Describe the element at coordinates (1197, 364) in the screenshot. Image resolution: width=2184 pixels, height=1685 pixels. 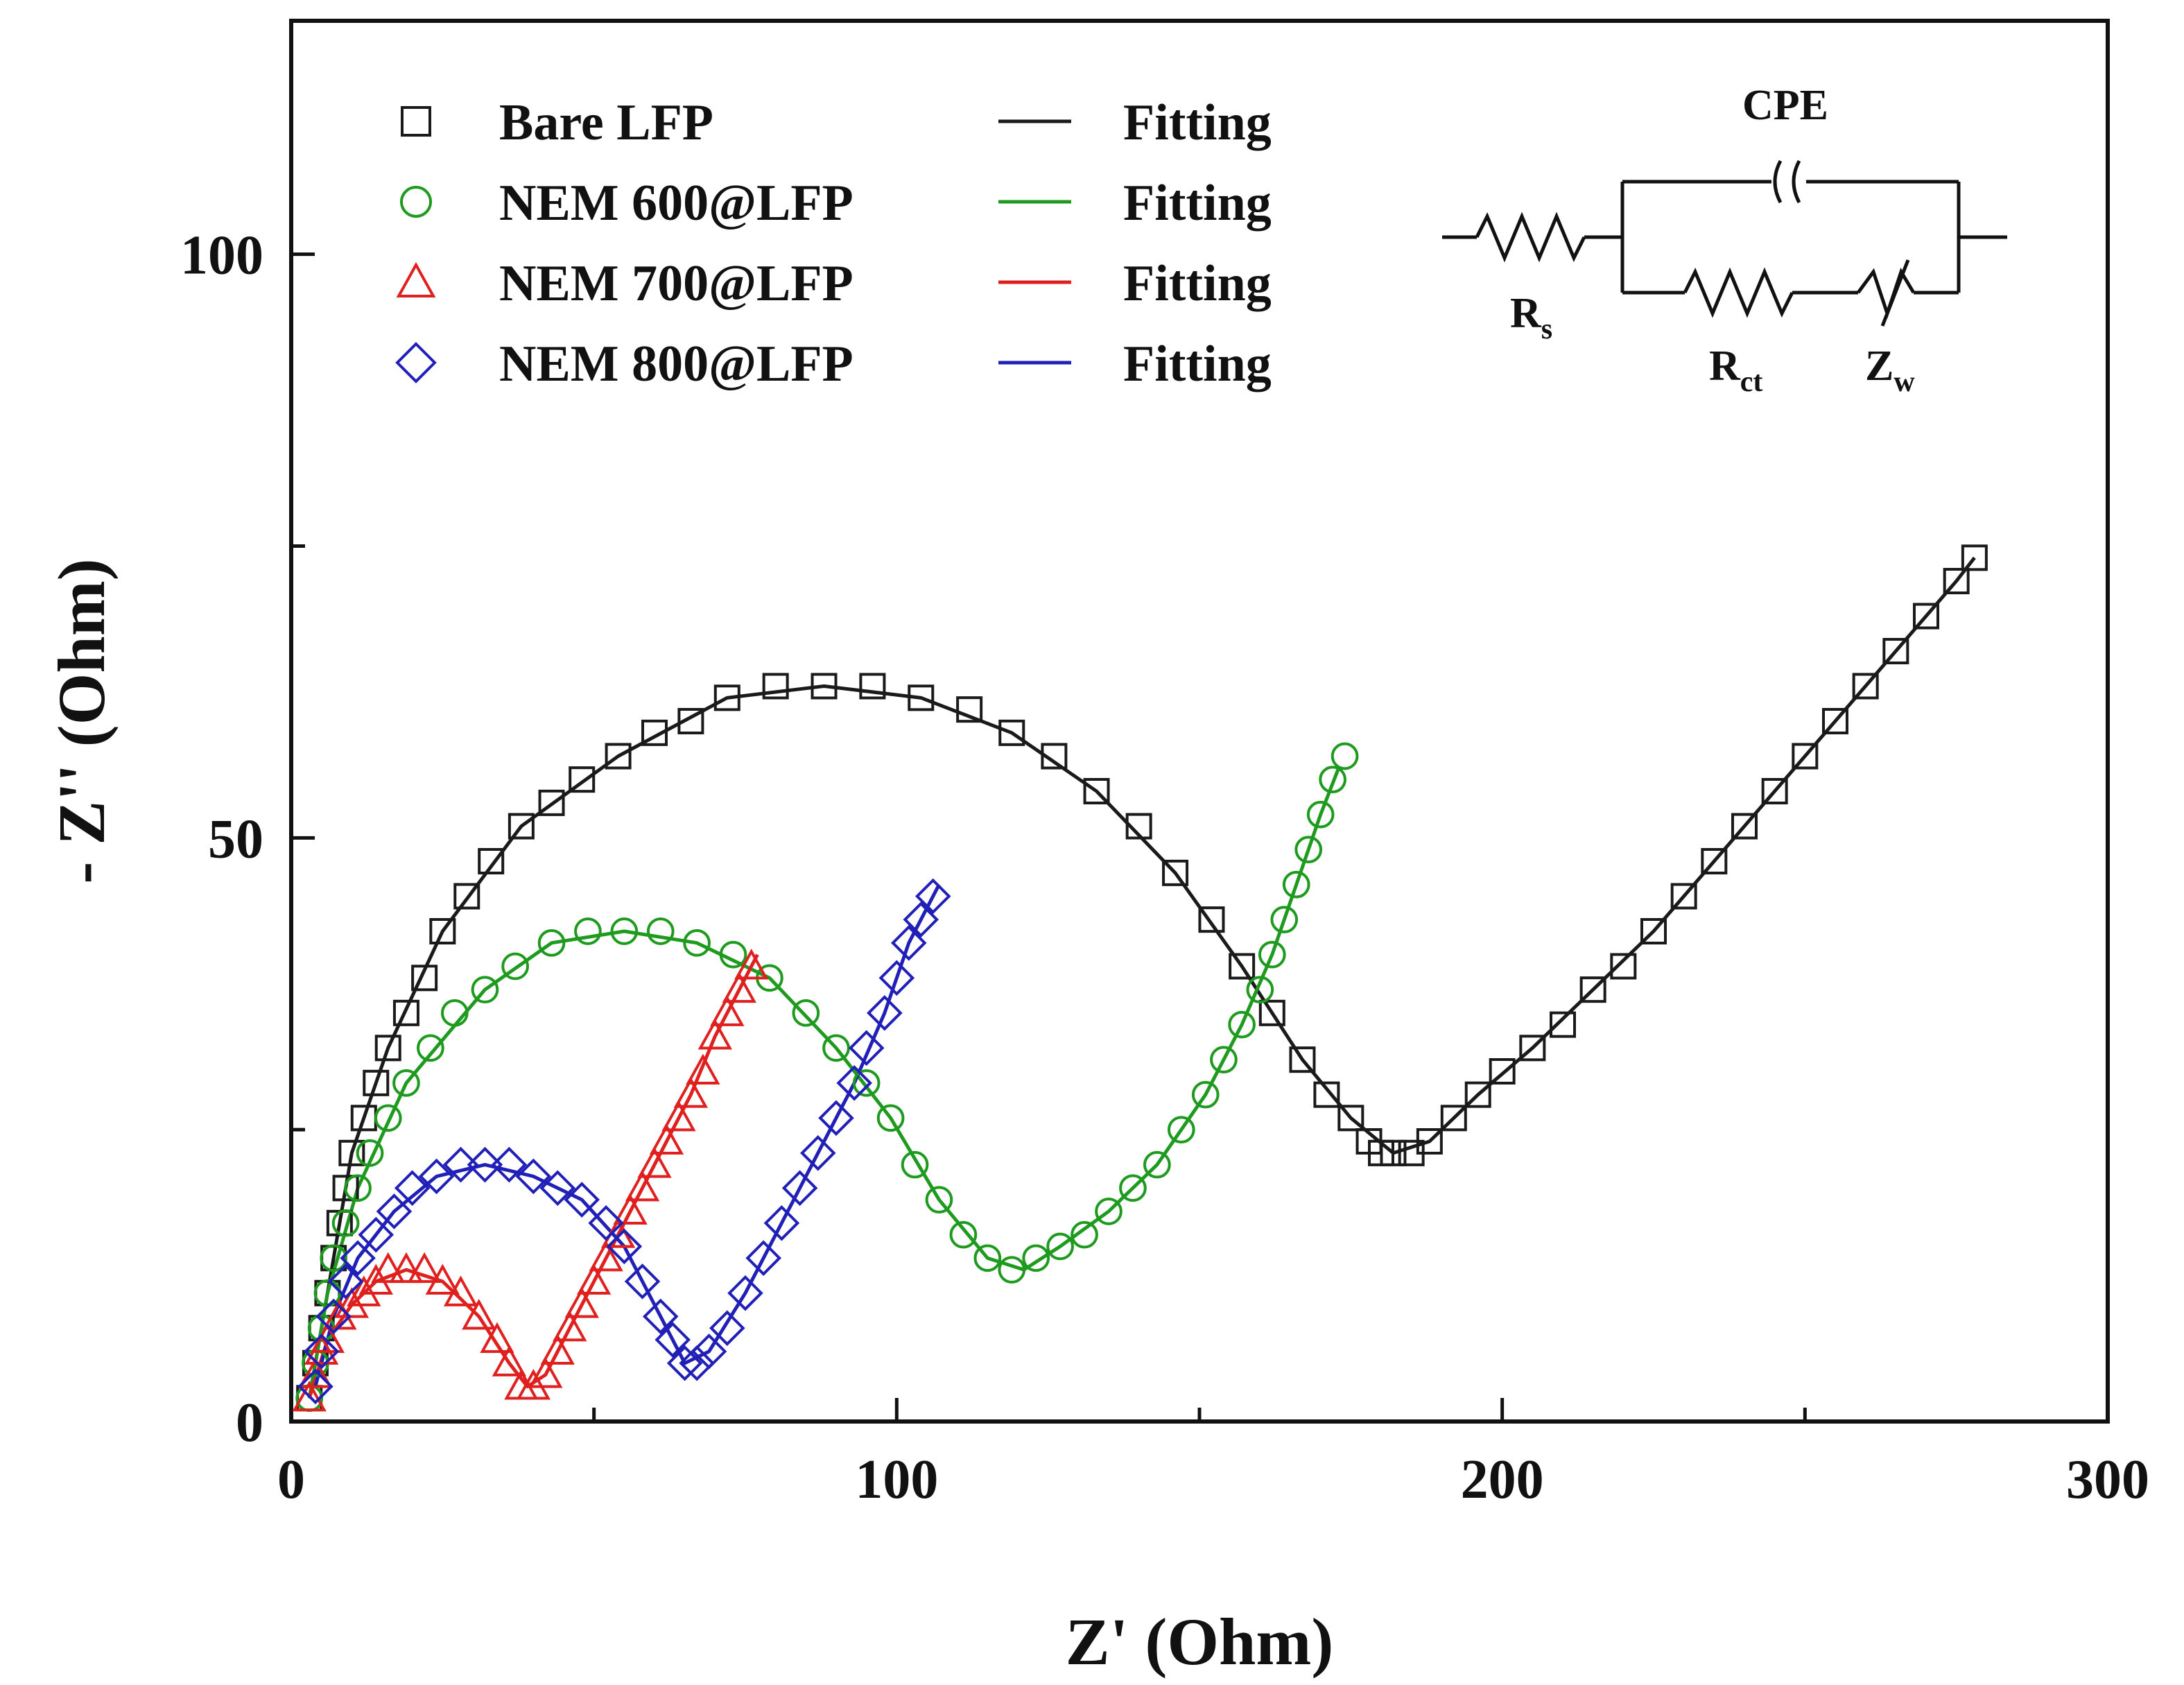
I see `legend-fit-label-nem-800-lfp: Fitting` at that location.